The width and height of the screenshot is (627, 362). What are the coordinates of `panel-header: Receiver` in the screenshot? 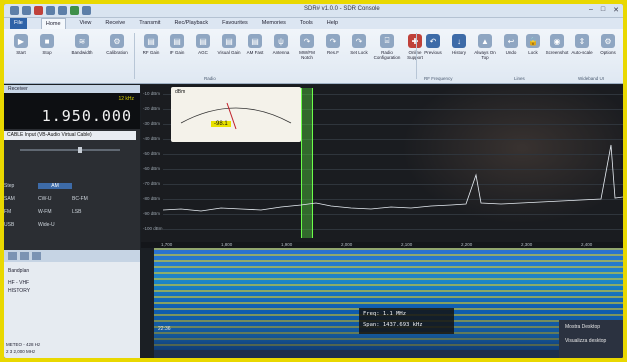 It's located at (72, 89).